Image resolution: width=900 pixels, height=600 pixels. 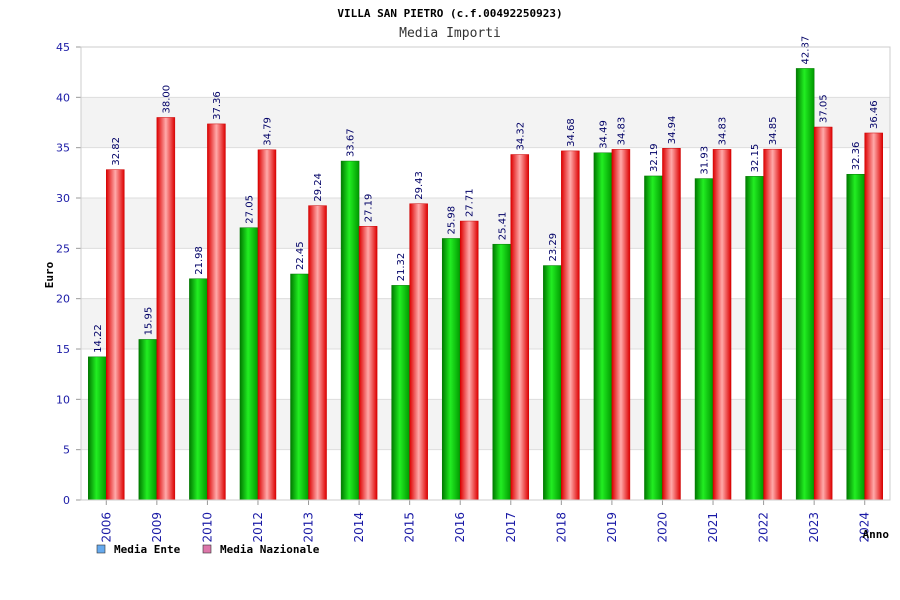 What do you see at coordinates (148, 321) in the screenshot?
I see `data-label-media-ente-2009: 15.95` at bounding box center [148, 321].